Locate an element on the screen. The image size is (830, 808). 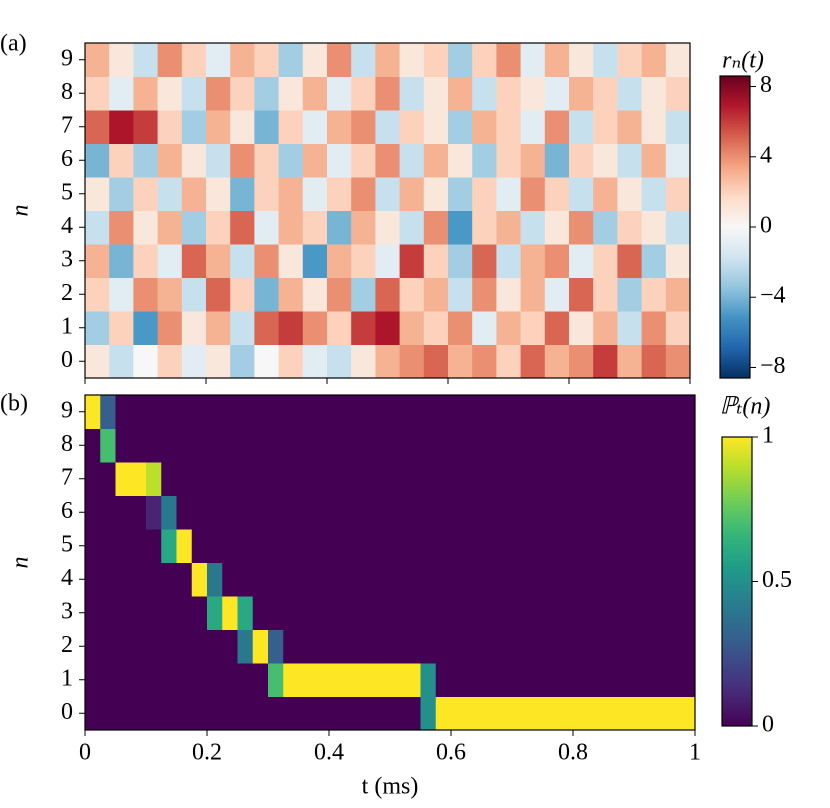
y-tick-label: 3 is located at coordinates (67, 259).